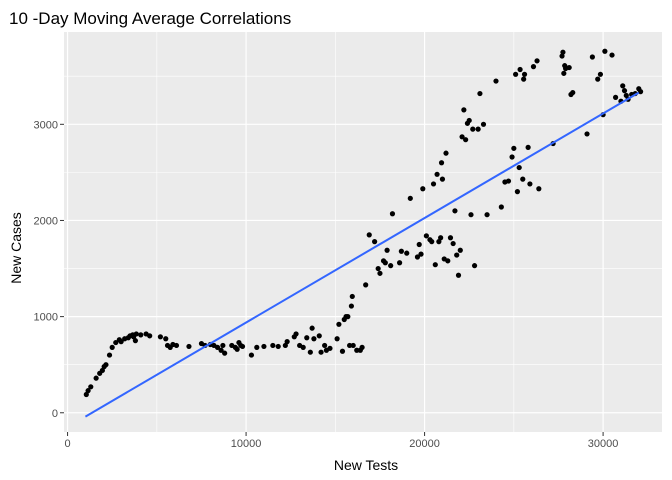 The width and height of the screenshot is (672, 480). I want to click on y-tick-label: 2000, so click(46, 221).